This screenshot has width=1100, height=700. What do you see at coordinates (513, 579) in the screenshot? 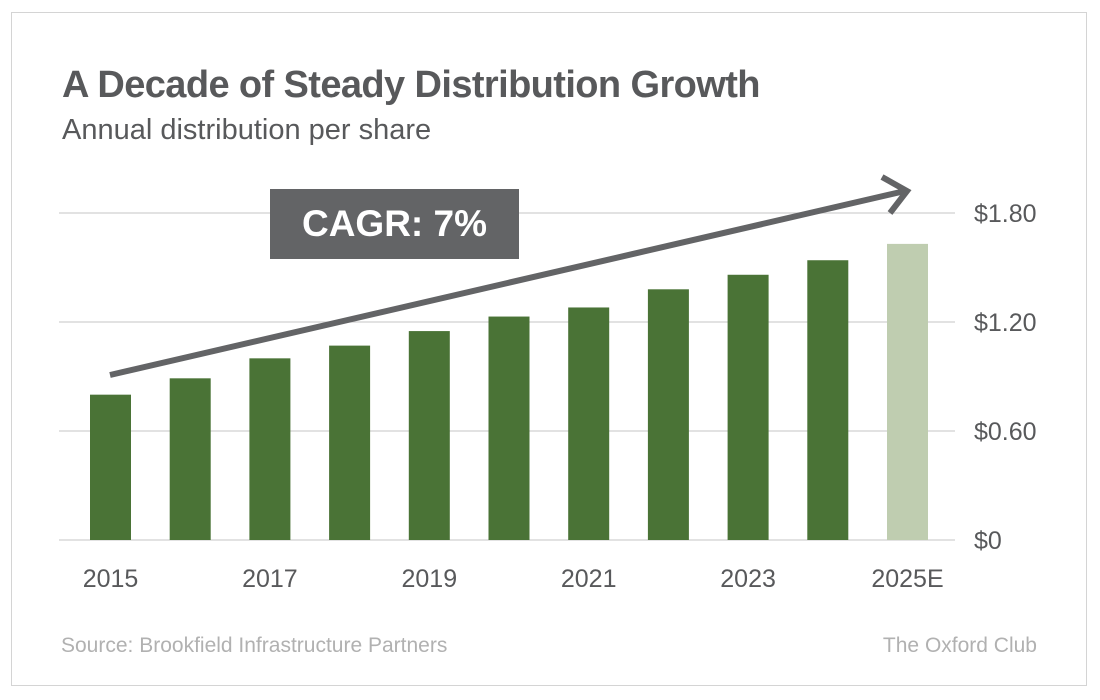
I see `x-axis-ticks: 2015 2017 2019 2021 2023 2025E` at bounding box center [513, 579].